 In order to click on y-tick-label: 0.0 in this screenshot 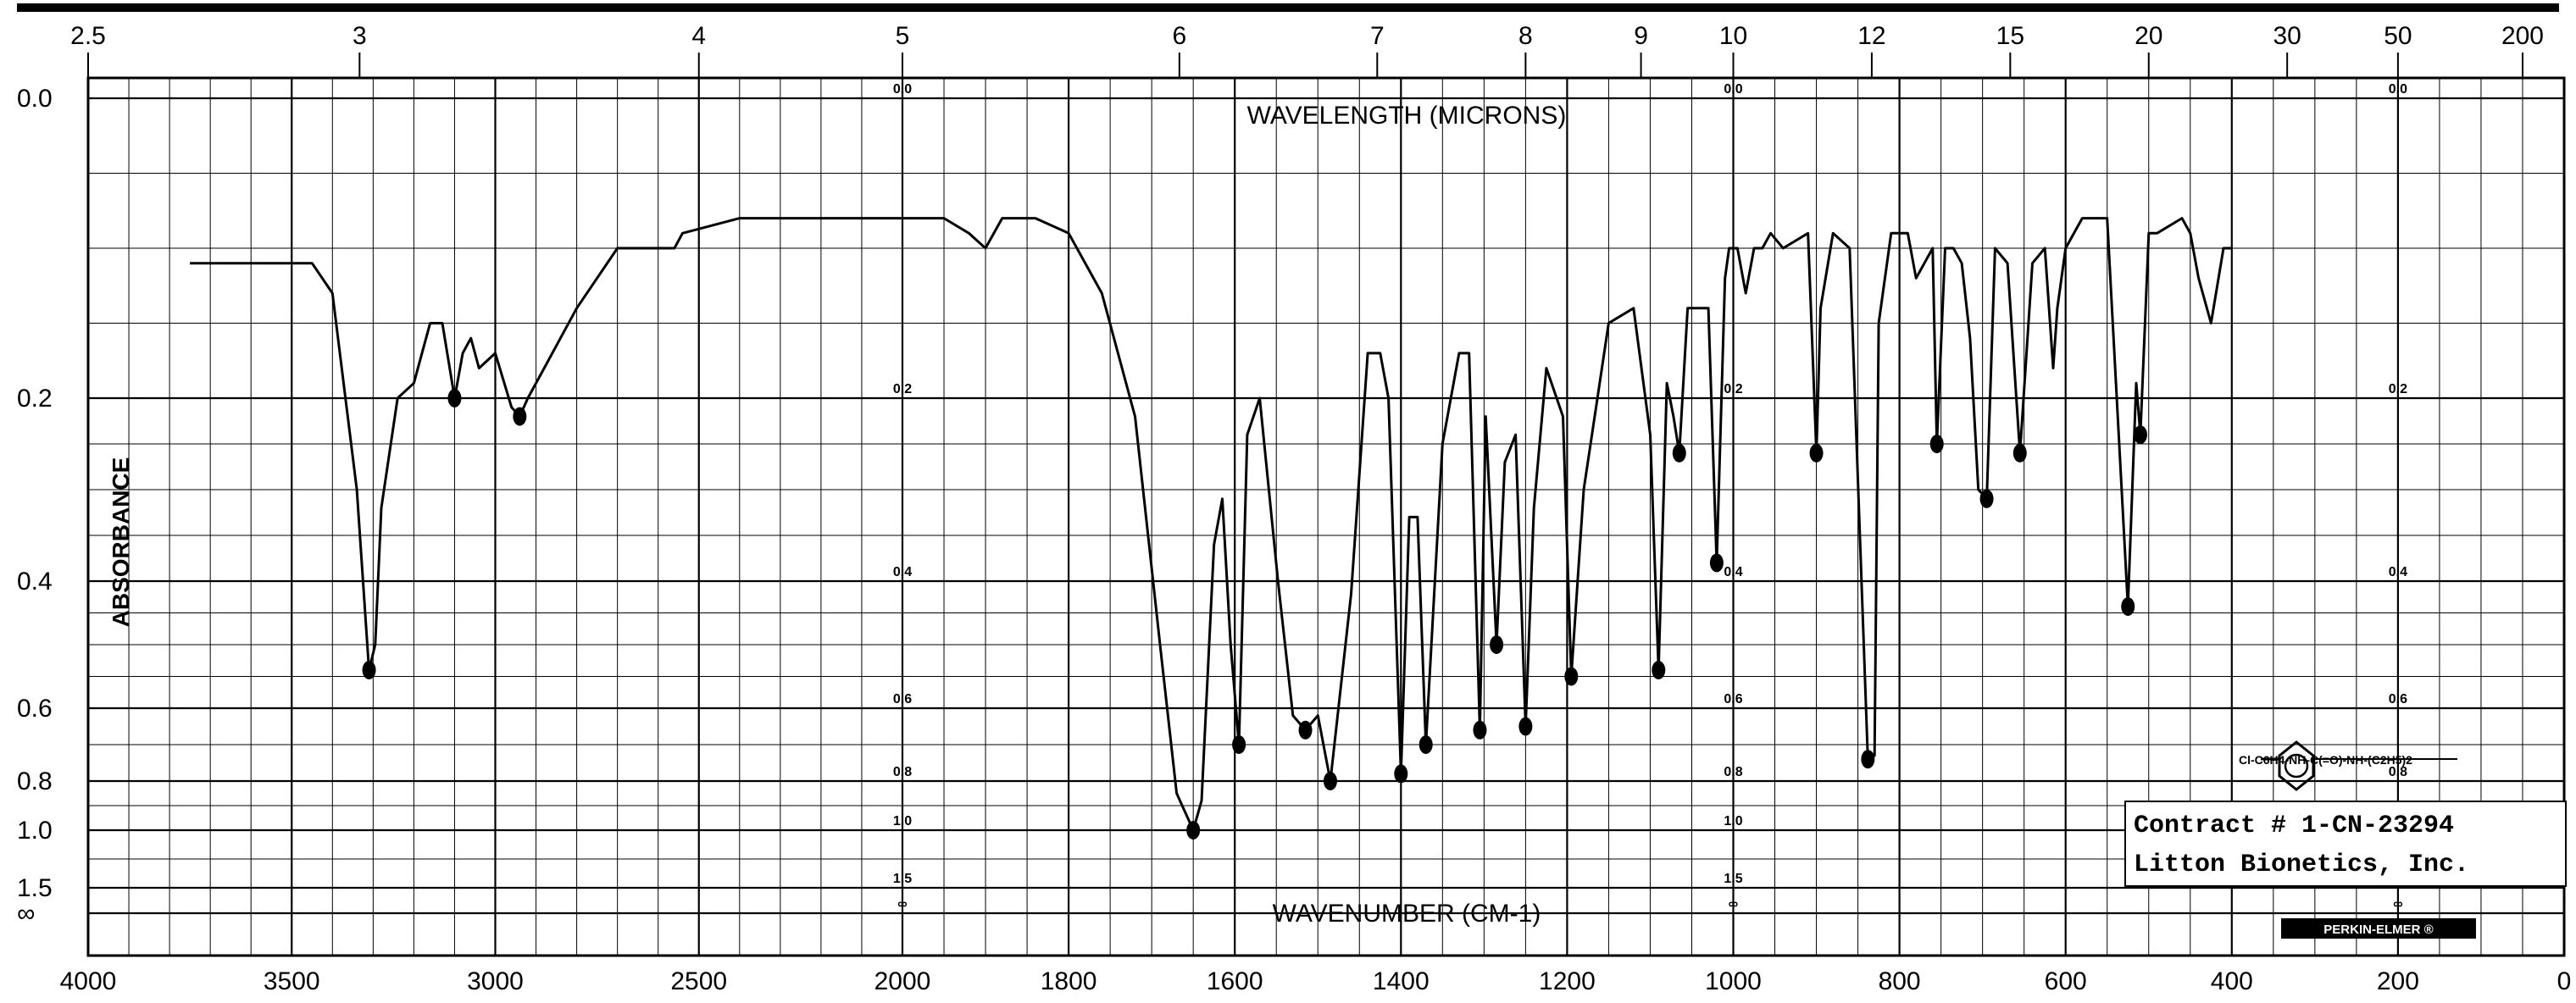, I will do `click(35, 99)`.